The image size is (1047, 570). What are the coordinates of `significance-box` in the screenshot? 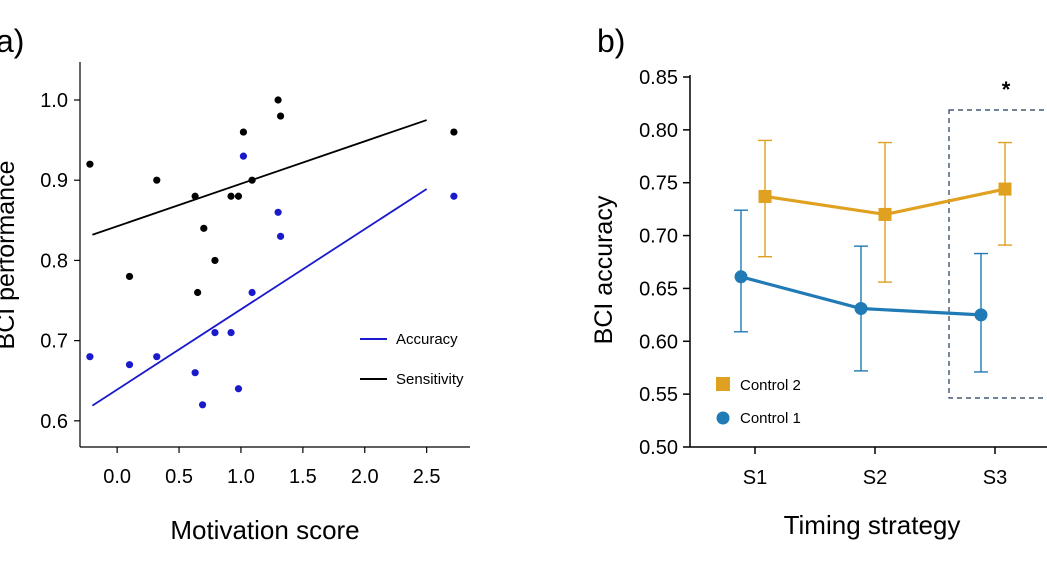 It's located at (997, 254).